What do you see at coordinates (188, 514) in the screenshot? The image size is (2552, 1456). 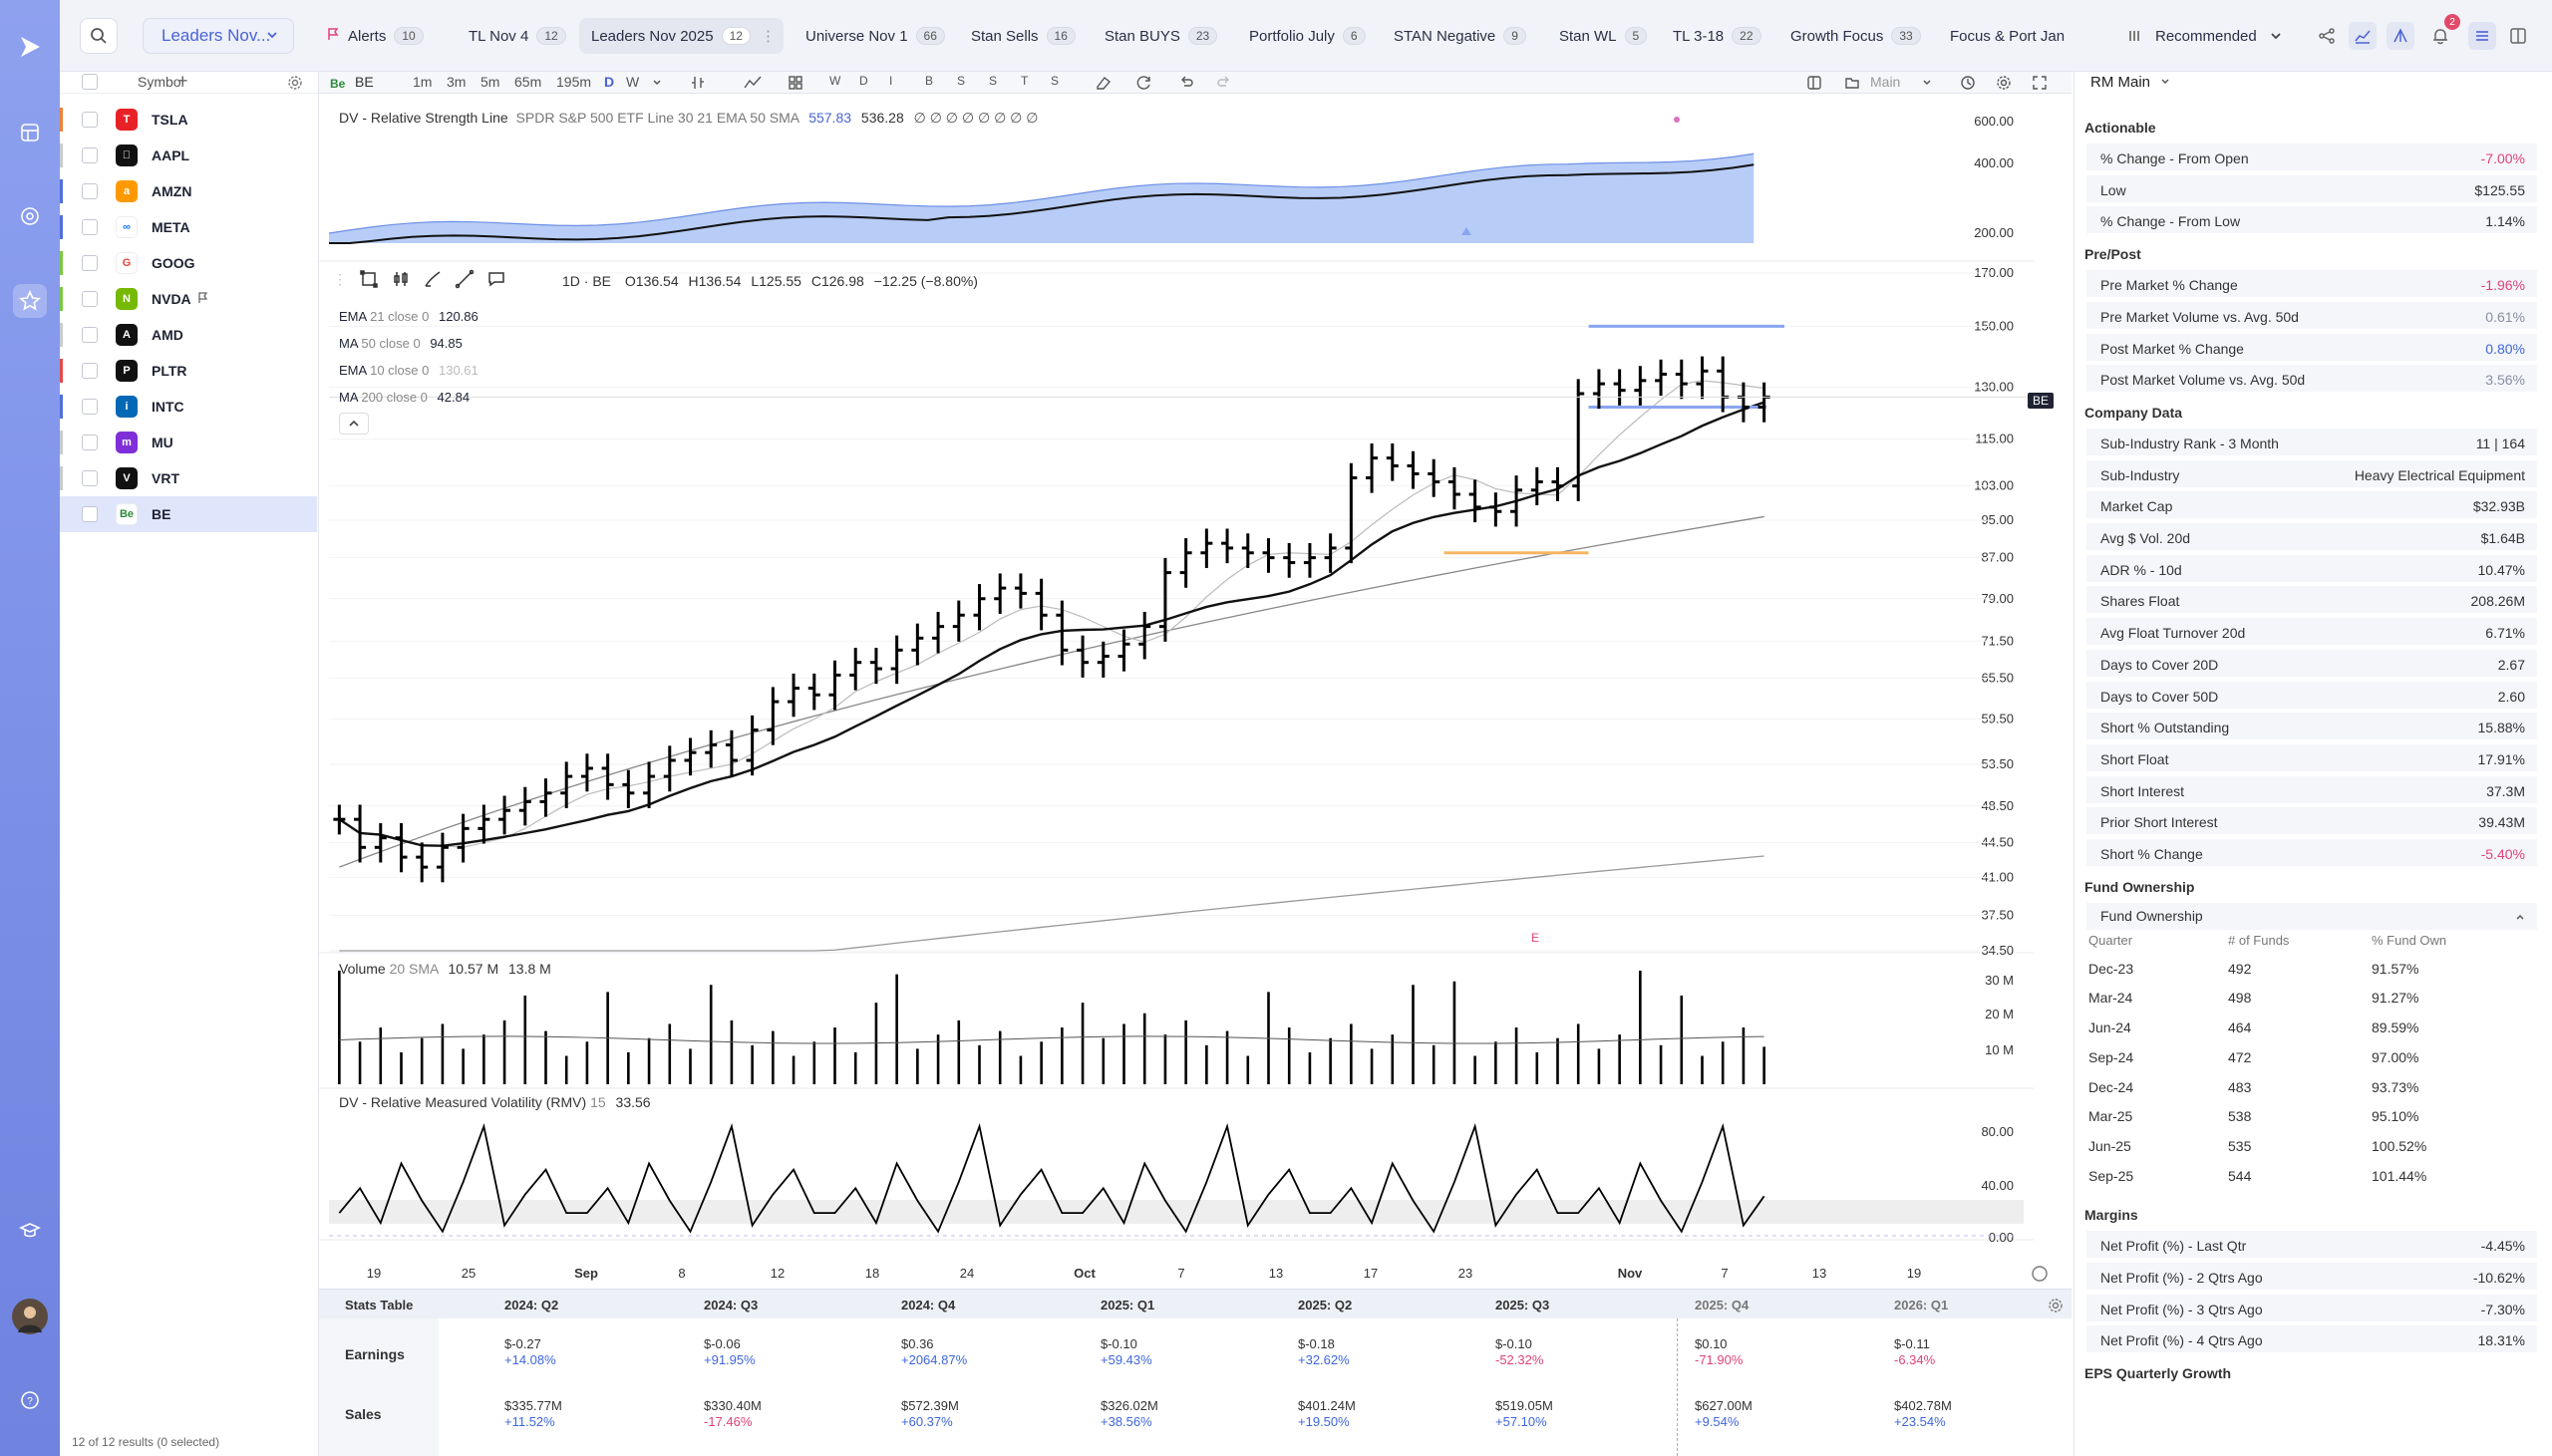 I see `watchlist-row: Be BE` at bounding box center [188, 514].